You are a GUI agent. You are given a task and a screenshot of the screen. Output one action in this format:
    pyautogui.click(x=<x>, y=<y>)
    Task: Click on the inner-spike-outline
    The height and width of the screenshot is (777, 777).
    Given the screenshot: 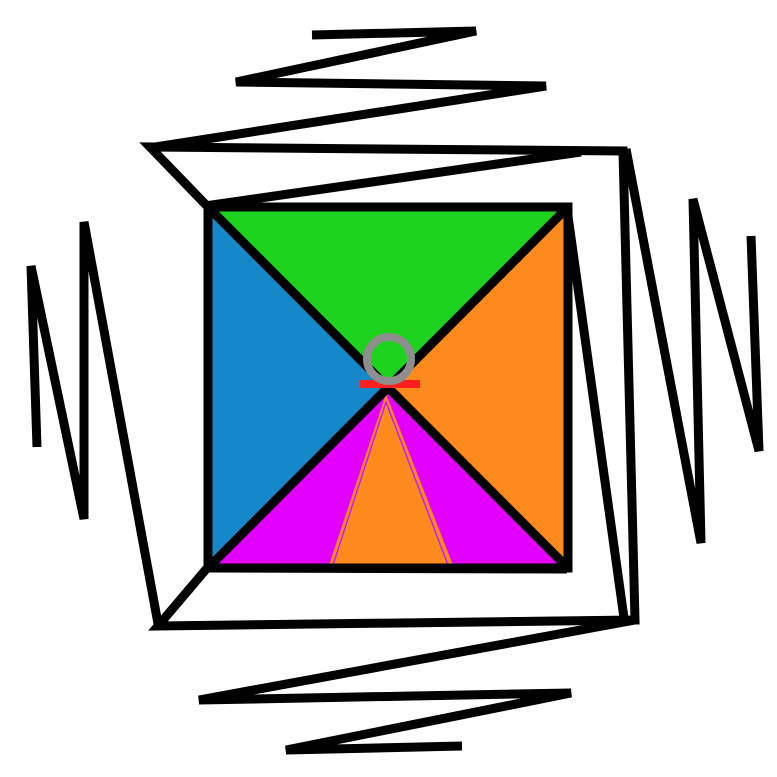 What is the action you would take?
    pyautogui.click(x=390, y=482)
    